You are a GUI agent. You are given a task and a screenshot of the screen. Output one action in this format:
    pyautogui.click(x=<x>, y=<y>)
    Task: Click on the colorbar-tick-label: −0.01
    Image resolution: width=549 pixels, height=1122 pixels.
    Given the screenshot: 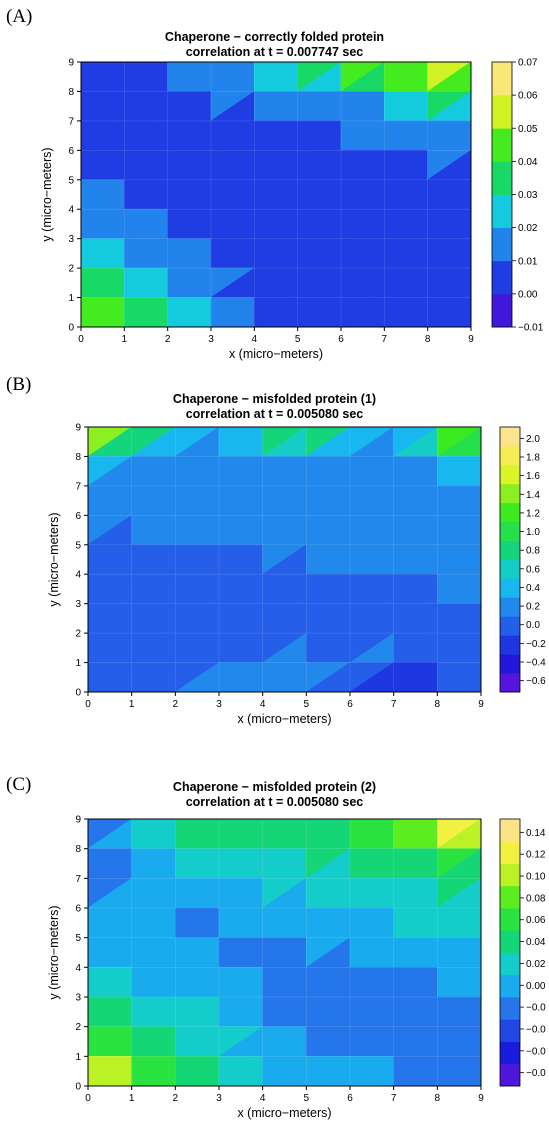 What is the action you would take?
    pyautogui.click(x=531, y=328)
    